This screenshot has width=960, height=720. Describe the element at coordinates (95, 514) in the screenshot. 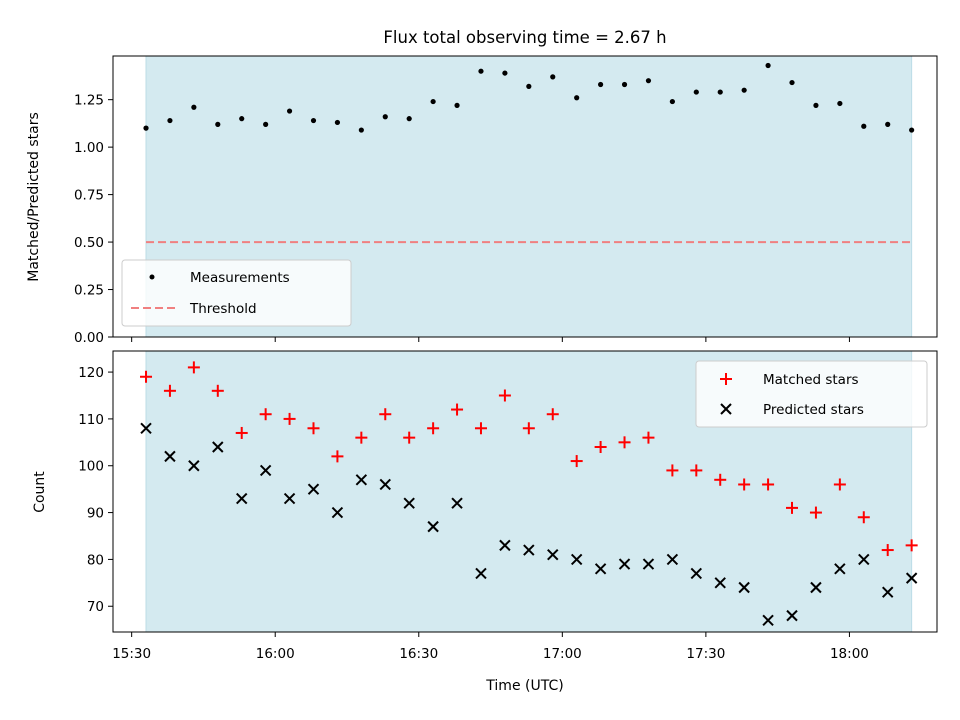

I see `count-y-tick-label: 90` at that location.